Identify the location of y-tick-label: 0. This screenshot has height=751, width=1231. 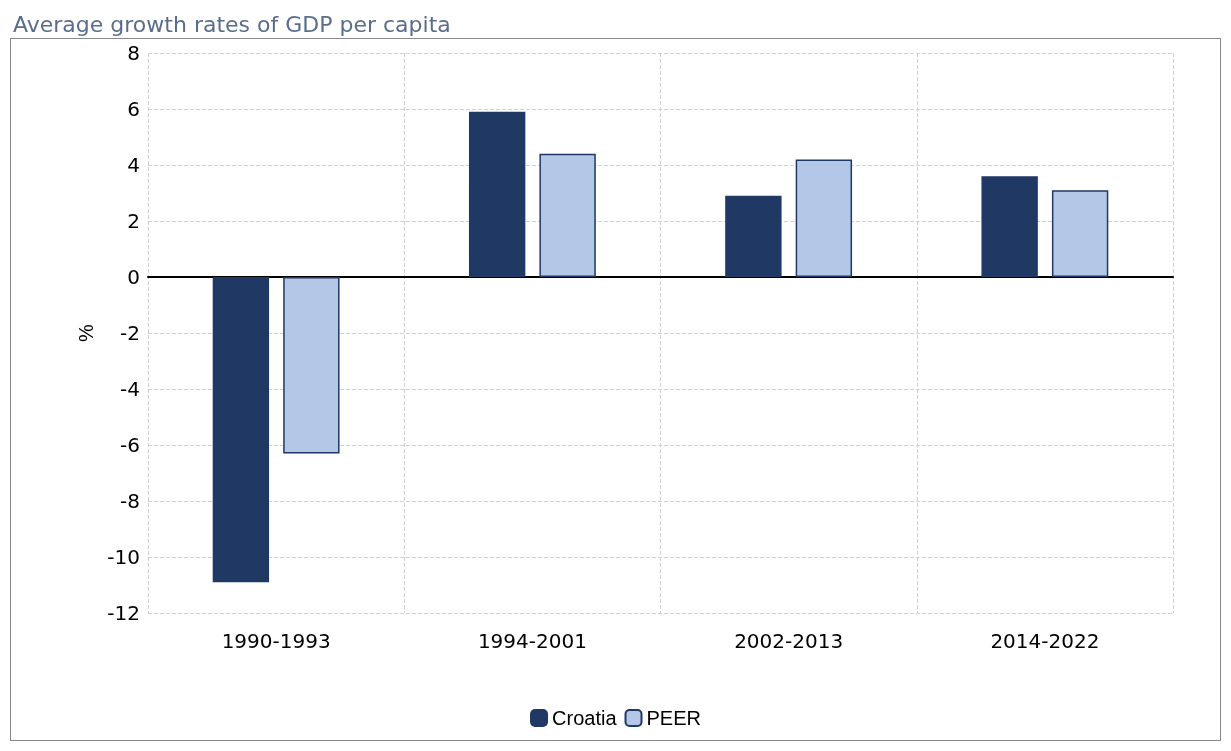
(133, 277).